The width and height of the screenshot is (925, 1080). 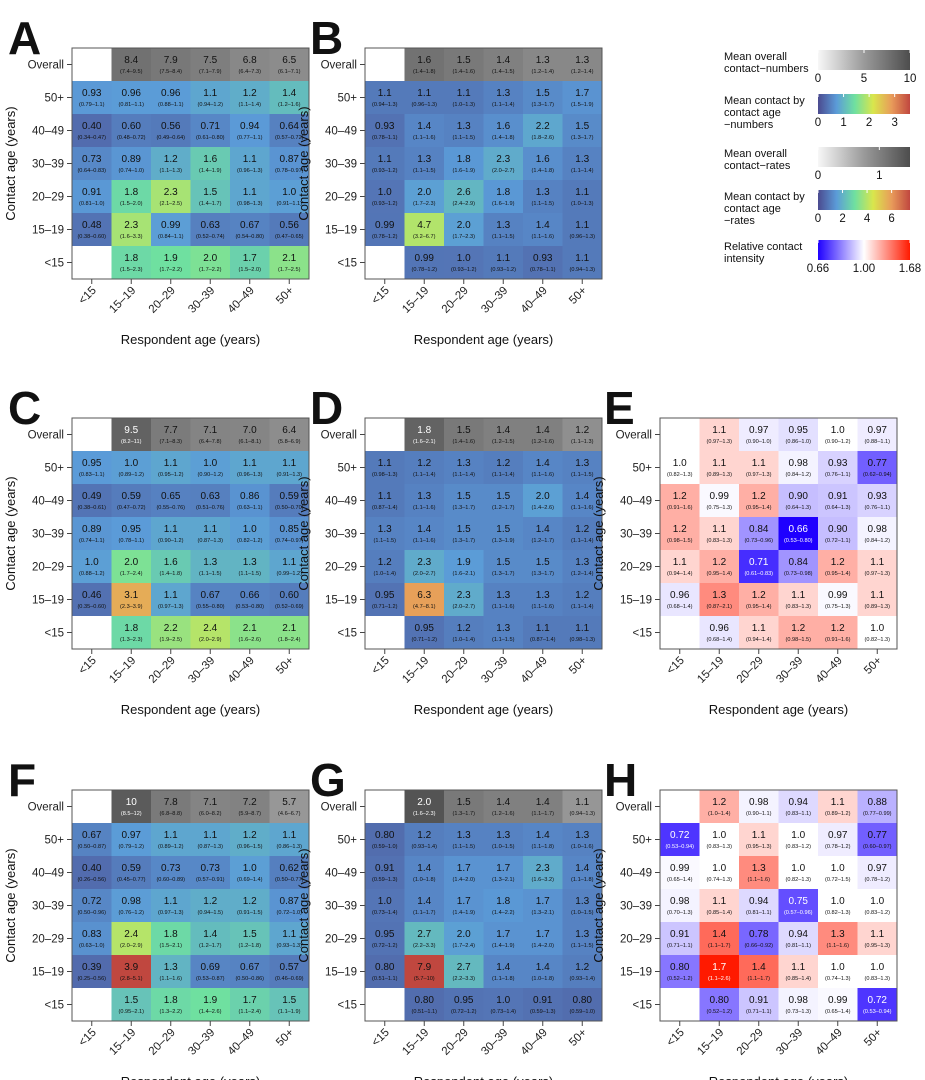 I want to click on x-tick-label: 20–29, so click(x=750, y=670).